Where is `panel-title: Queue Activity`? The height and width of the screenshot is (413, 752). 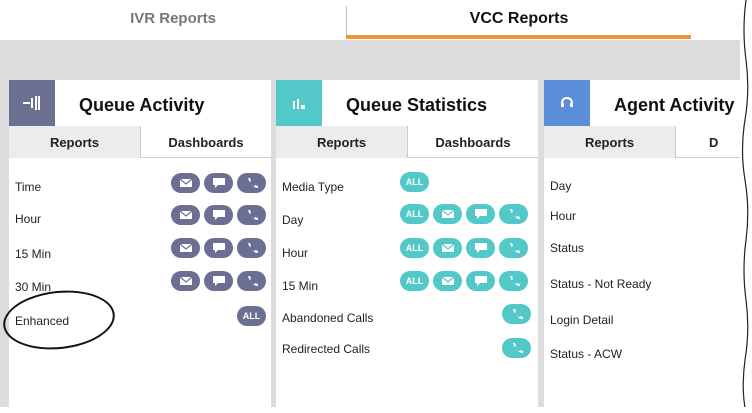
panel-title: Queue Activity is located at coordinates (142, 105).